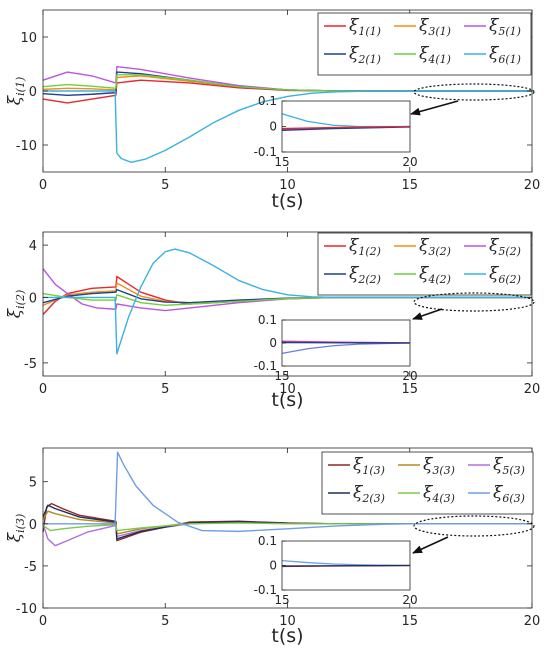 This screenshot has width=550, height=663. Describe the element at coordinates (509, 31) in the screenshot. I see `legend-subscript: 5(1)` at that location.